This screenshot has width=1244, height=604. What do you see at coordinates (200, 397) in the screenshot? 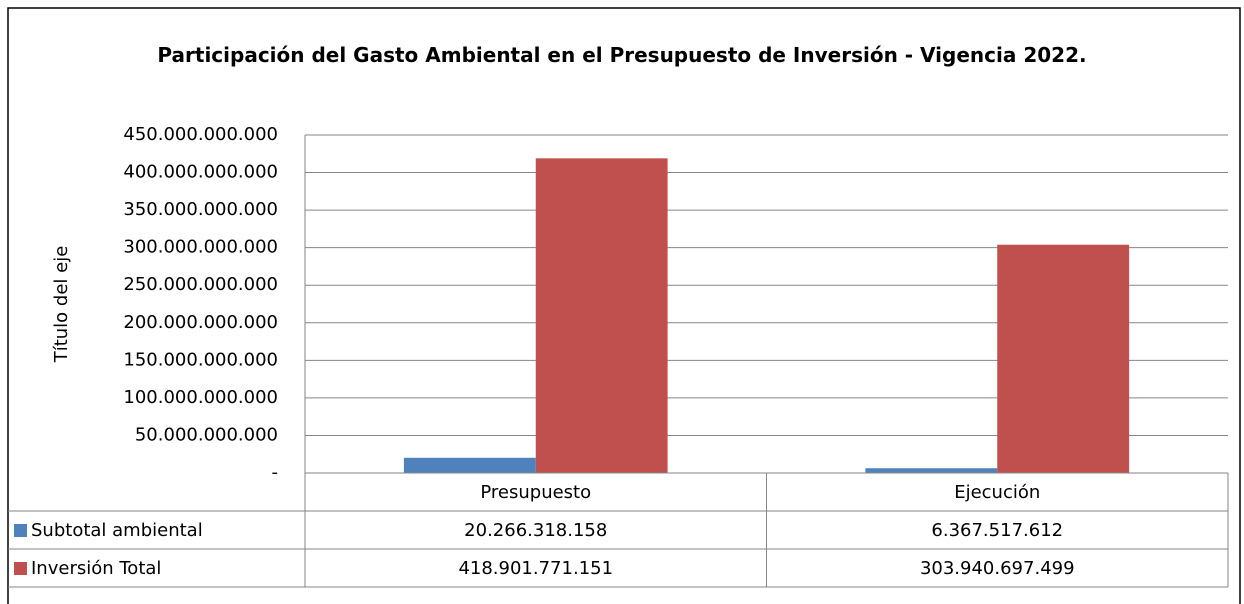
I see `y-tick-label: 100.000.000.000` at bounding box center [200, 397].